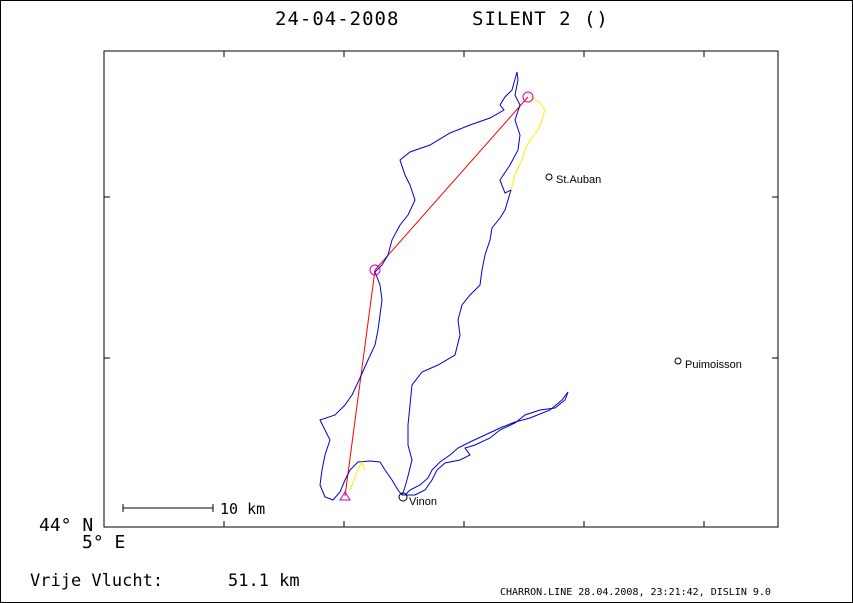 The width and height of the screenshot is (853, 603). Describe the element at coordinates (243, 509) in the screenshot. I see `scale-label: 10 km` at that location.